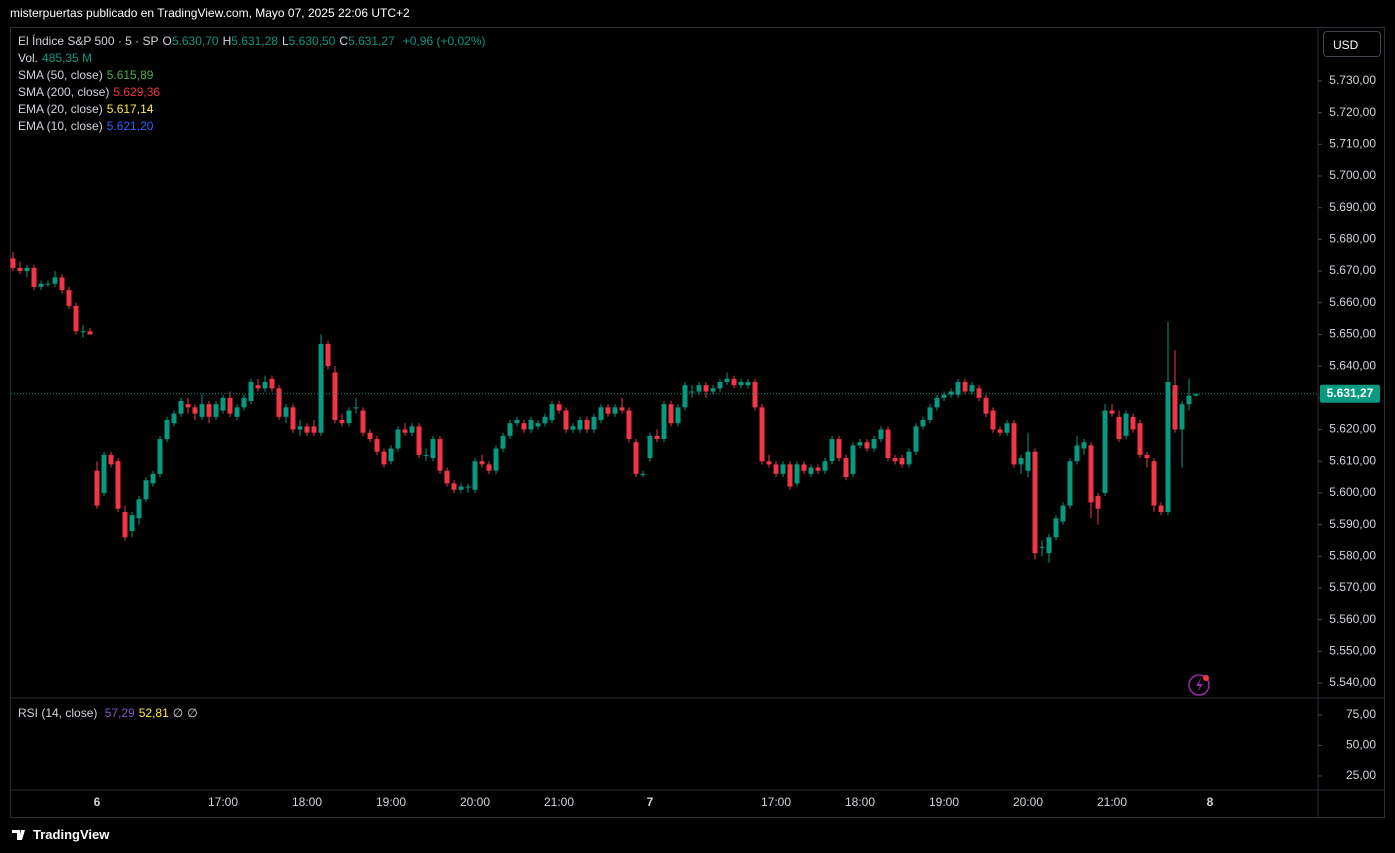  What do you see at coordinates (1199, 685) in the screenshot?
I see `alert-icon` at bounding box center [1199, 685].